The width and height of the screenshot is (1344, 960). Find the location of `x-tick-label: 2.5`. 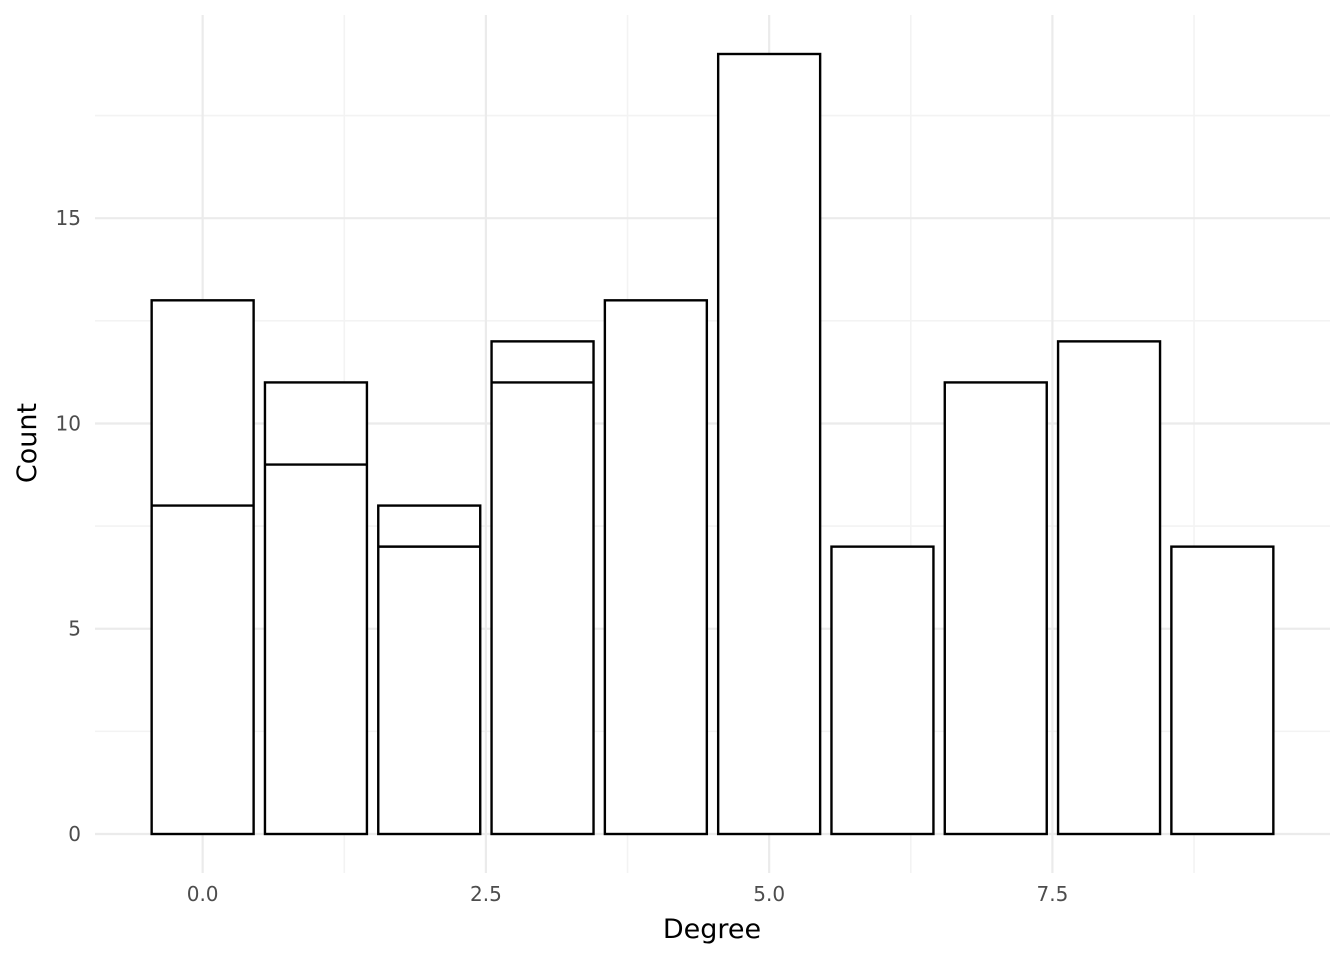

x-tick-label: 2.5 is located at coordinates (486, 894).